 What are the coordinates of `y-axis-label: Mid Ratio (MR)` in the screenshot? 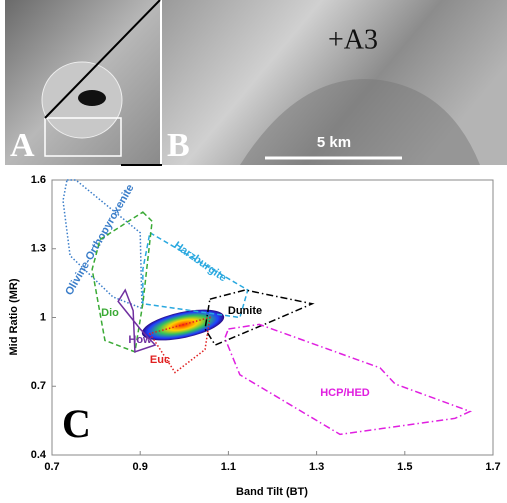 It's located at (14, 316).